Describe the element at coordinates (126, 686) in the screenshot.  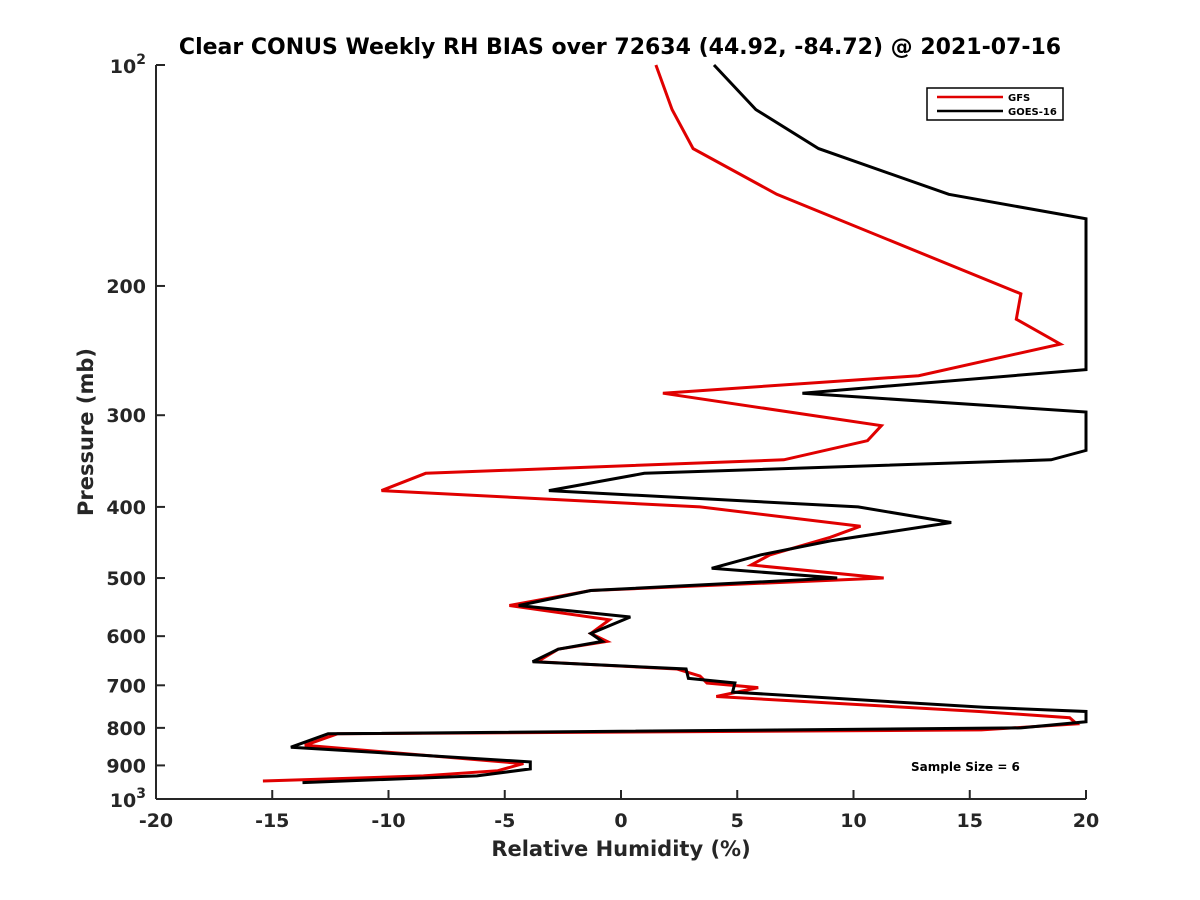
I see `y-tick-label: 700` at that location.